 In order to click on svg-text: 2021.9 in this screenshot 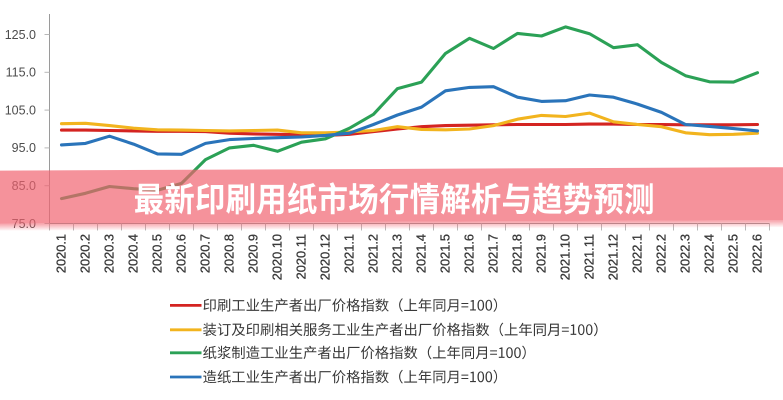, I will do `click(541, 253)`.